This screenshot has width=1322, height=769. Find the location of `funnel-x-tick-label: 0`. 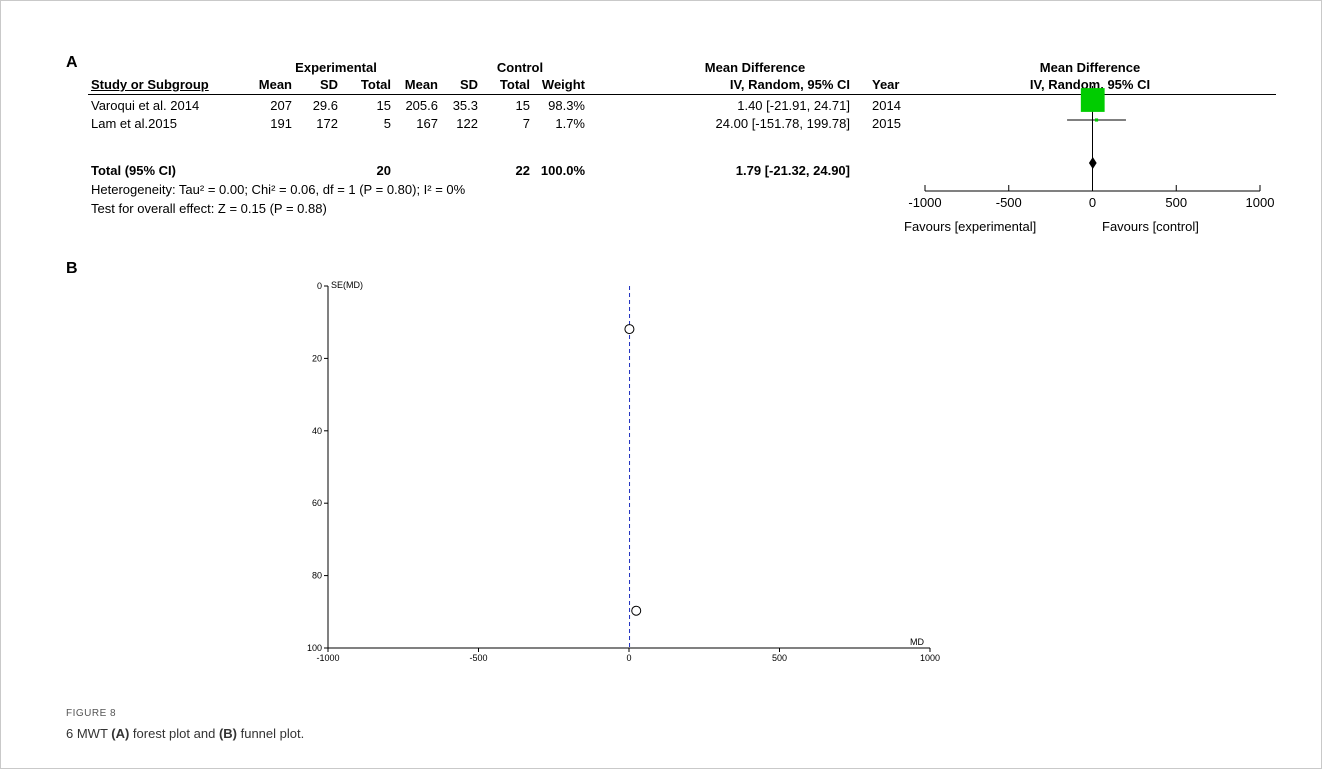

funnel-x-tick-label: 0 is located at coordinates (628, 658).